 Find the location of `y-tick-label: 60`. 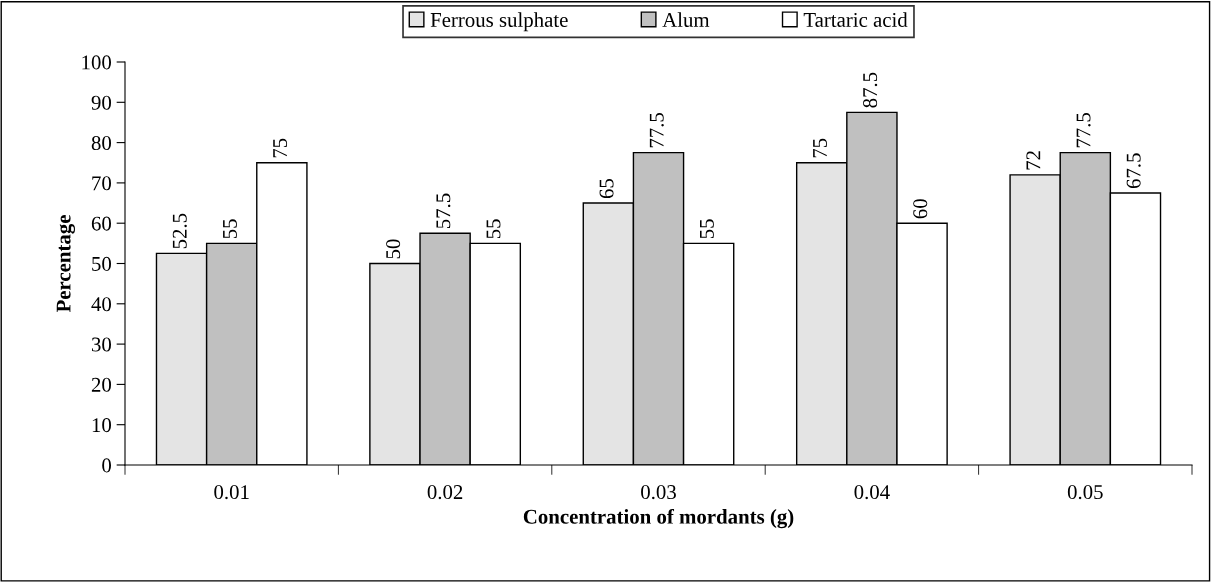

y-tick-label: 60 is located at coordinates (101, 223).